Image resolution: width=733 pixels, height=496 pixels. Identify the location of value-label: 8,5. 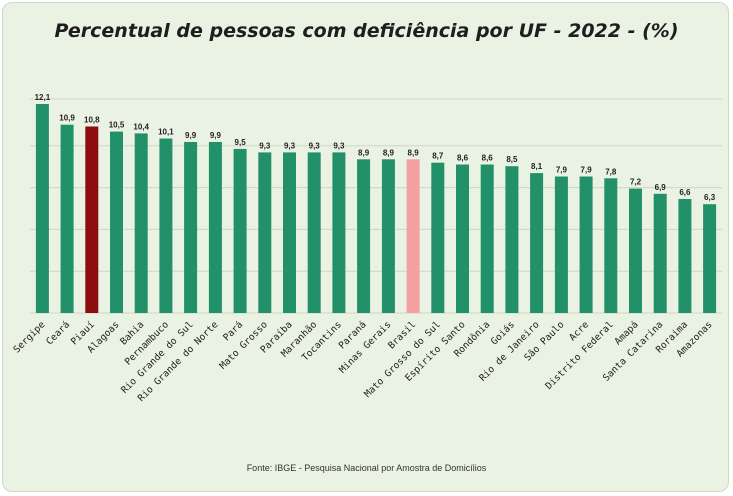
(512, 159).